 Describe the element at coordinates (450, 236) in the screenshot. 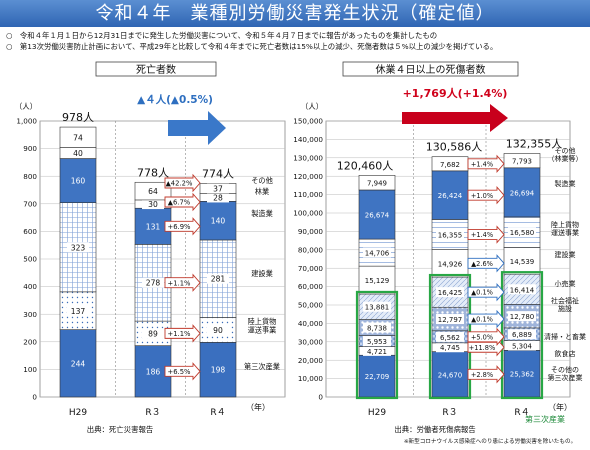

I see `chart1-segment-label: 16,355` at that location.